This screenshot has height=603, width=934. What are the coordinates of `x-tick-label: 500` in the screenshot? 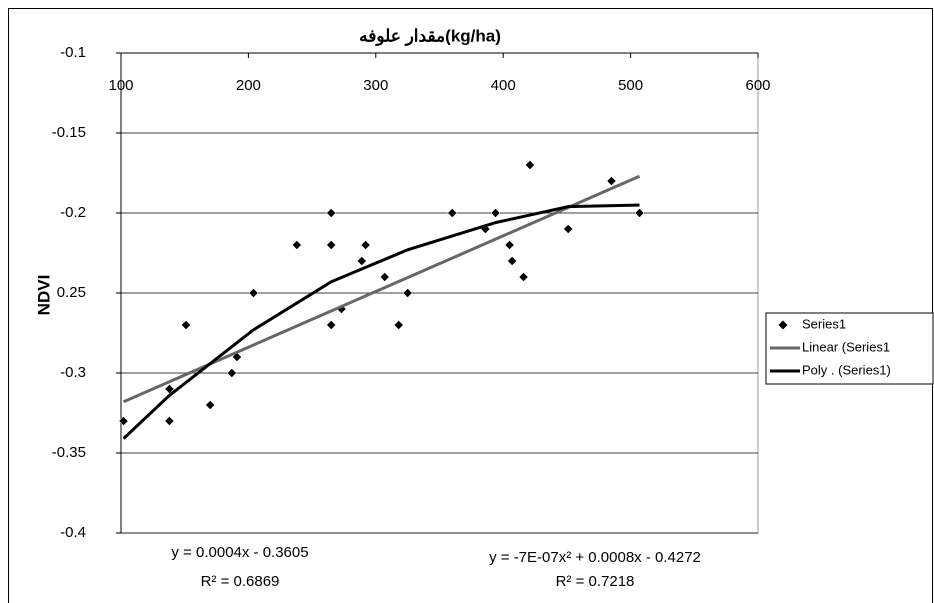 It's located at (630, 85).